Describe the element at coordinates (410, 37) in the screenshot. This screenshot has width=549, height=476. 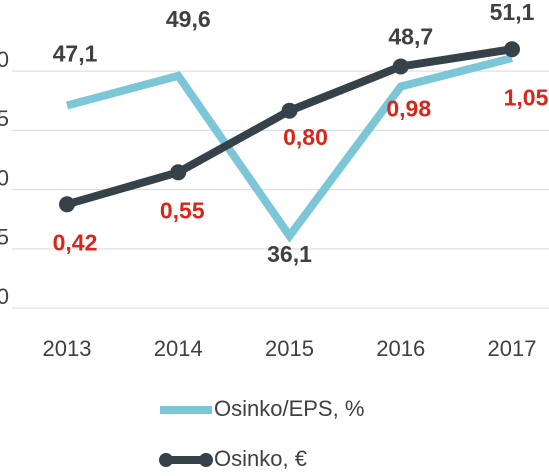
I see `data-label: 48,7` at that location.